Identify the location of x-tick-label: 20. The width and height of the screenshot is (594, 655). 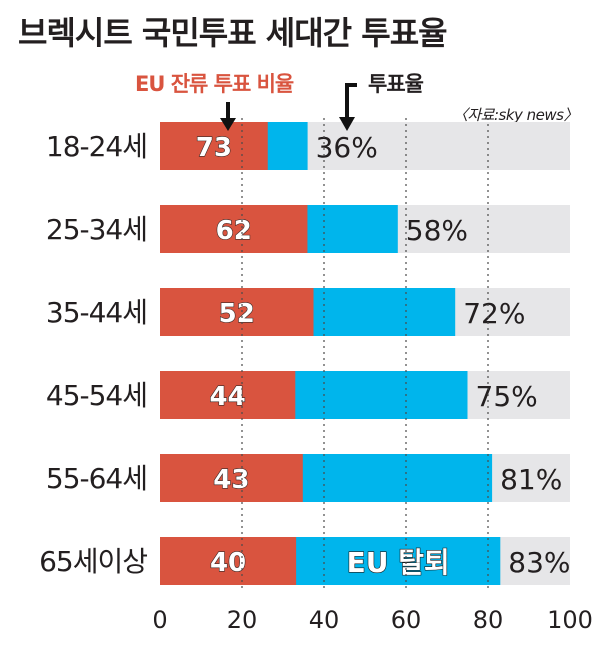
(242, 620).